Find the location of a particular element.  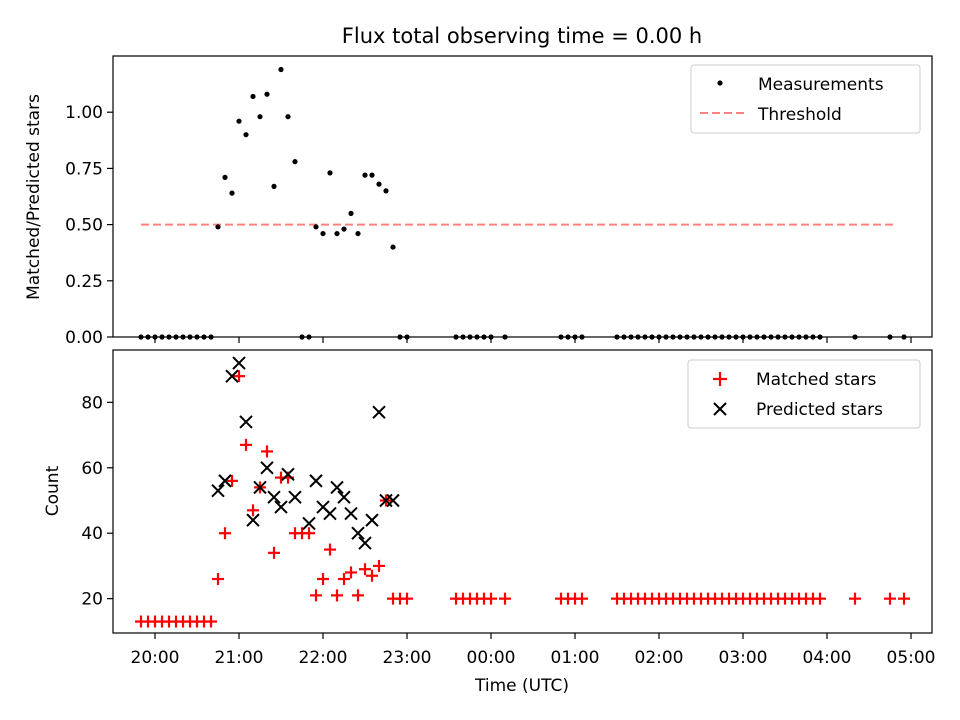

chart-title: Flux total observing time = 0.00 h is located at coordinates (522, 36).